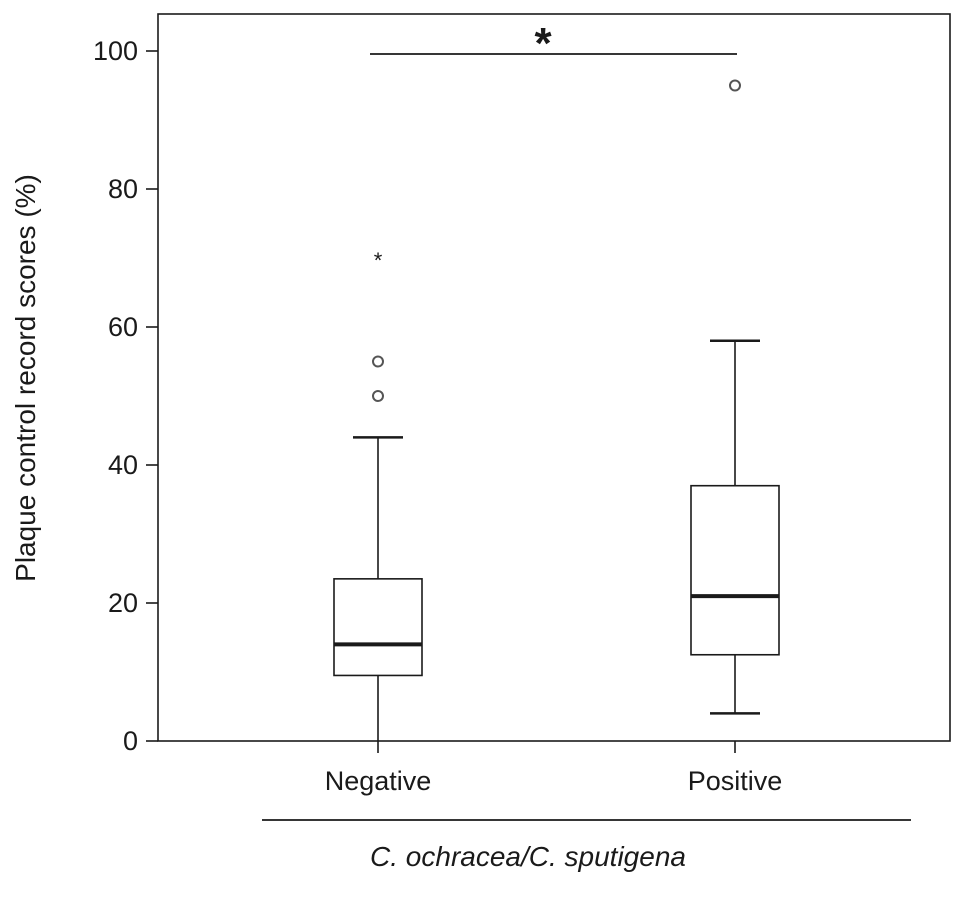 The height and width of the screenshot is (897, 969). Describe the element at coordinates (378, 627) in the screenshot. I see `iqr-box-negative` at that location.